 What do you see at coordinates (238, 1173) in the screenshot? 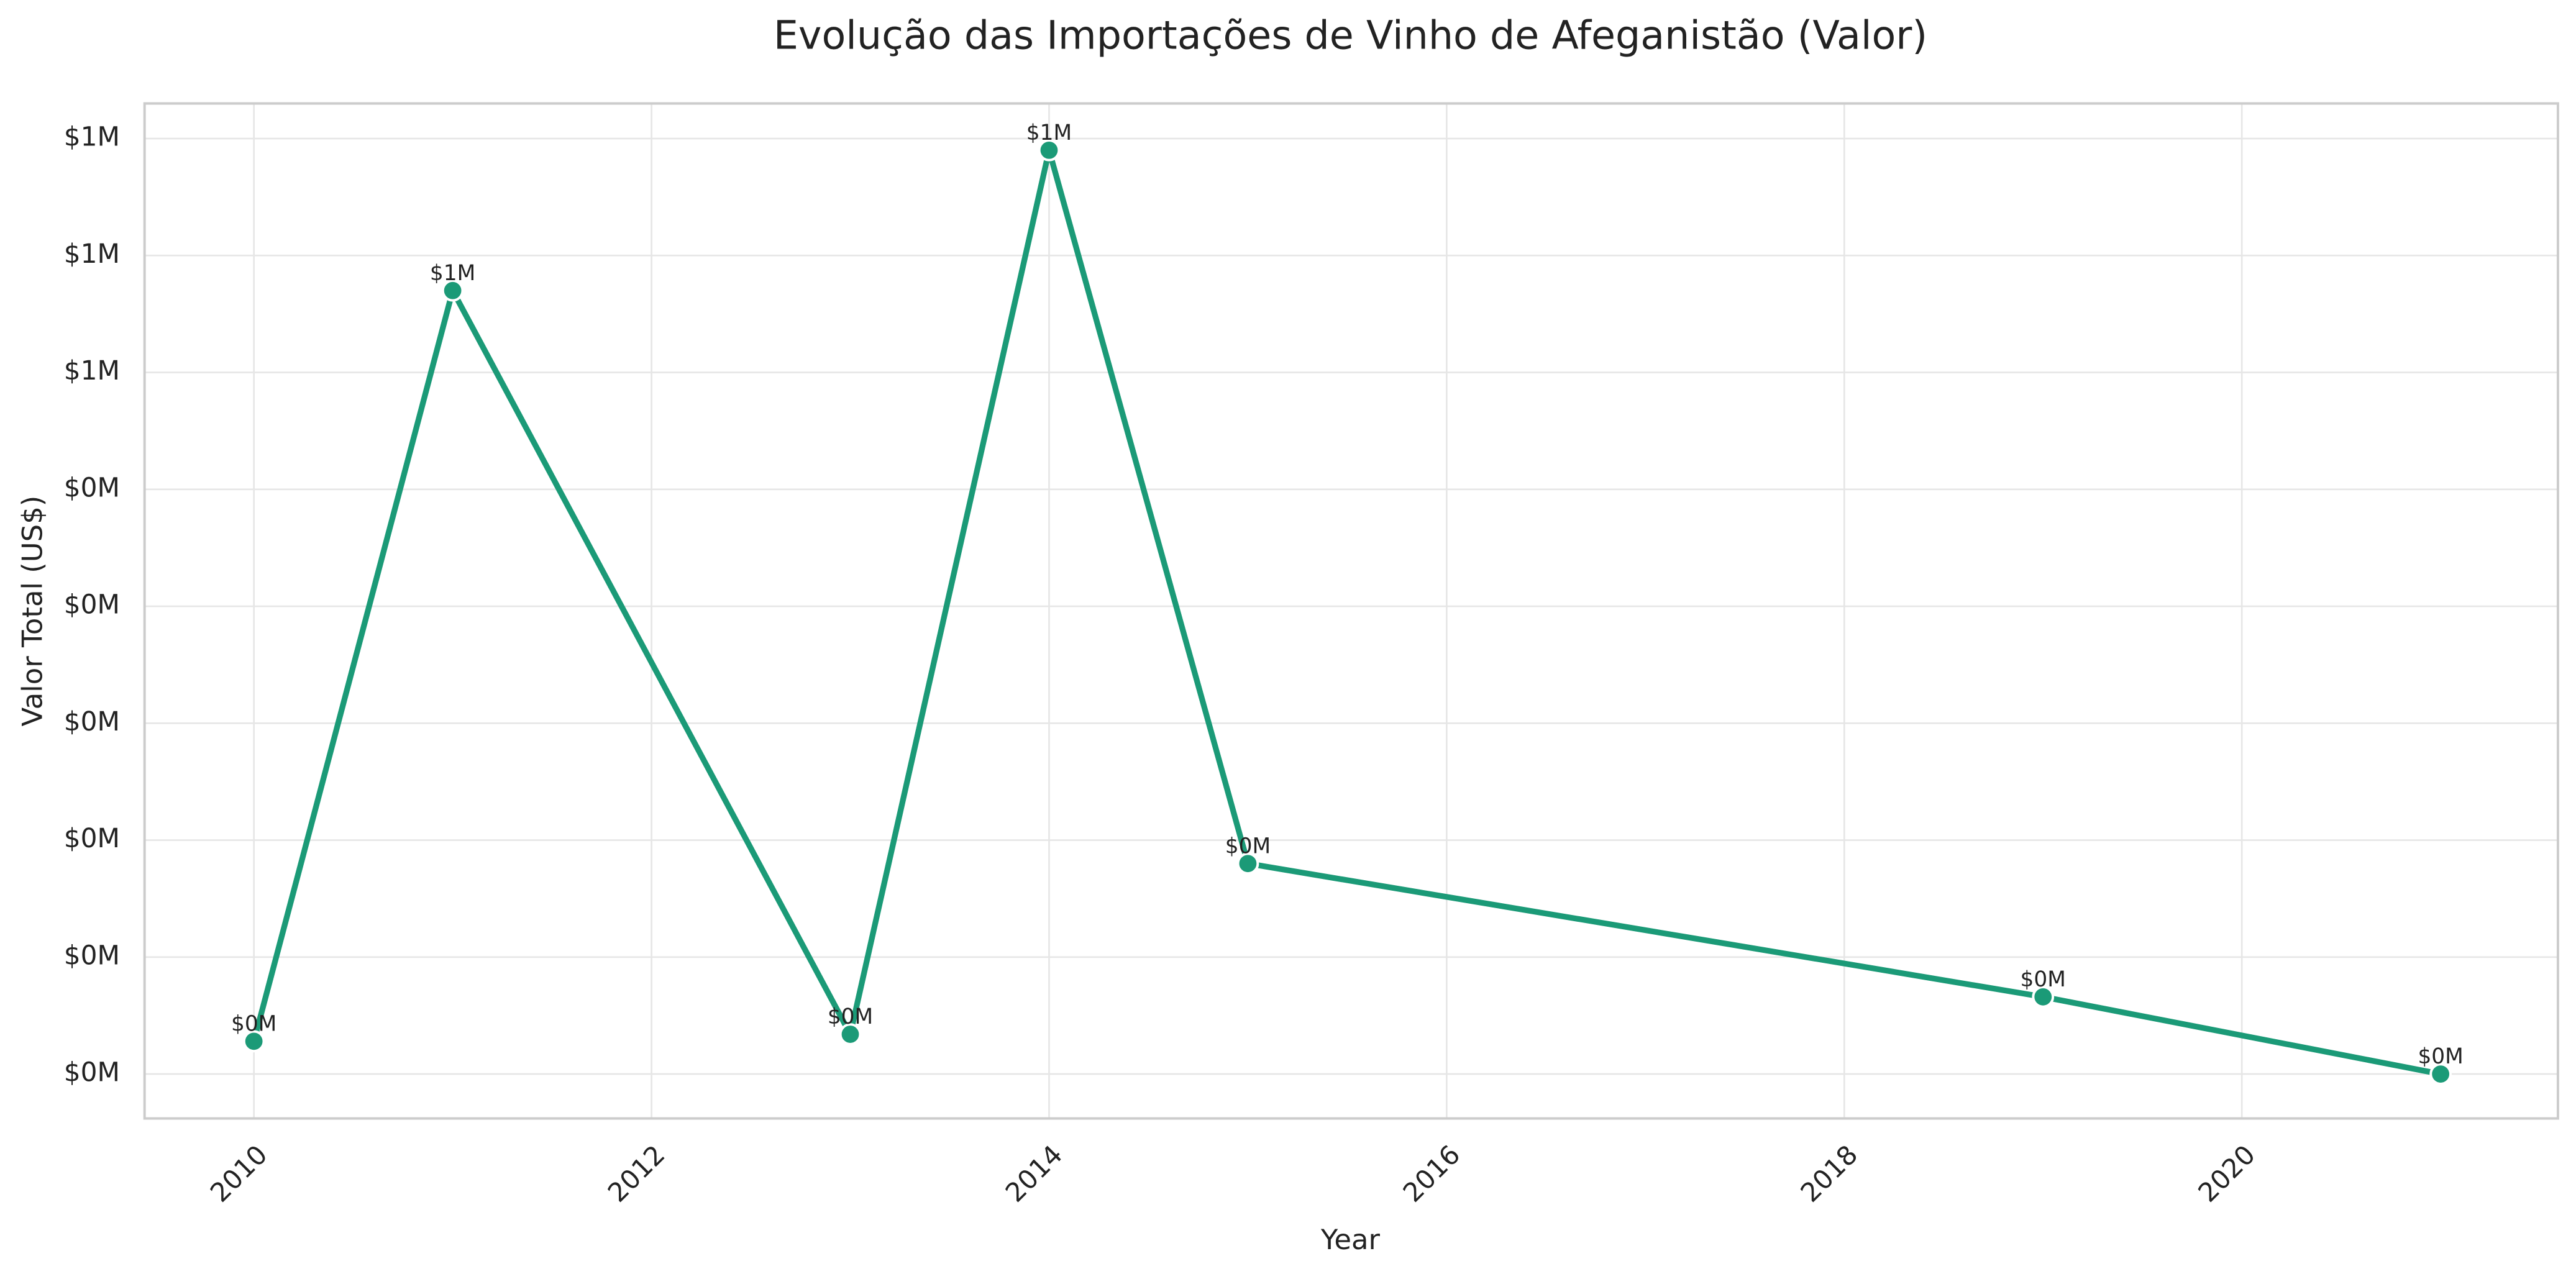
I see `x-tick-label: 2010` at bounding box center [238, 1173].